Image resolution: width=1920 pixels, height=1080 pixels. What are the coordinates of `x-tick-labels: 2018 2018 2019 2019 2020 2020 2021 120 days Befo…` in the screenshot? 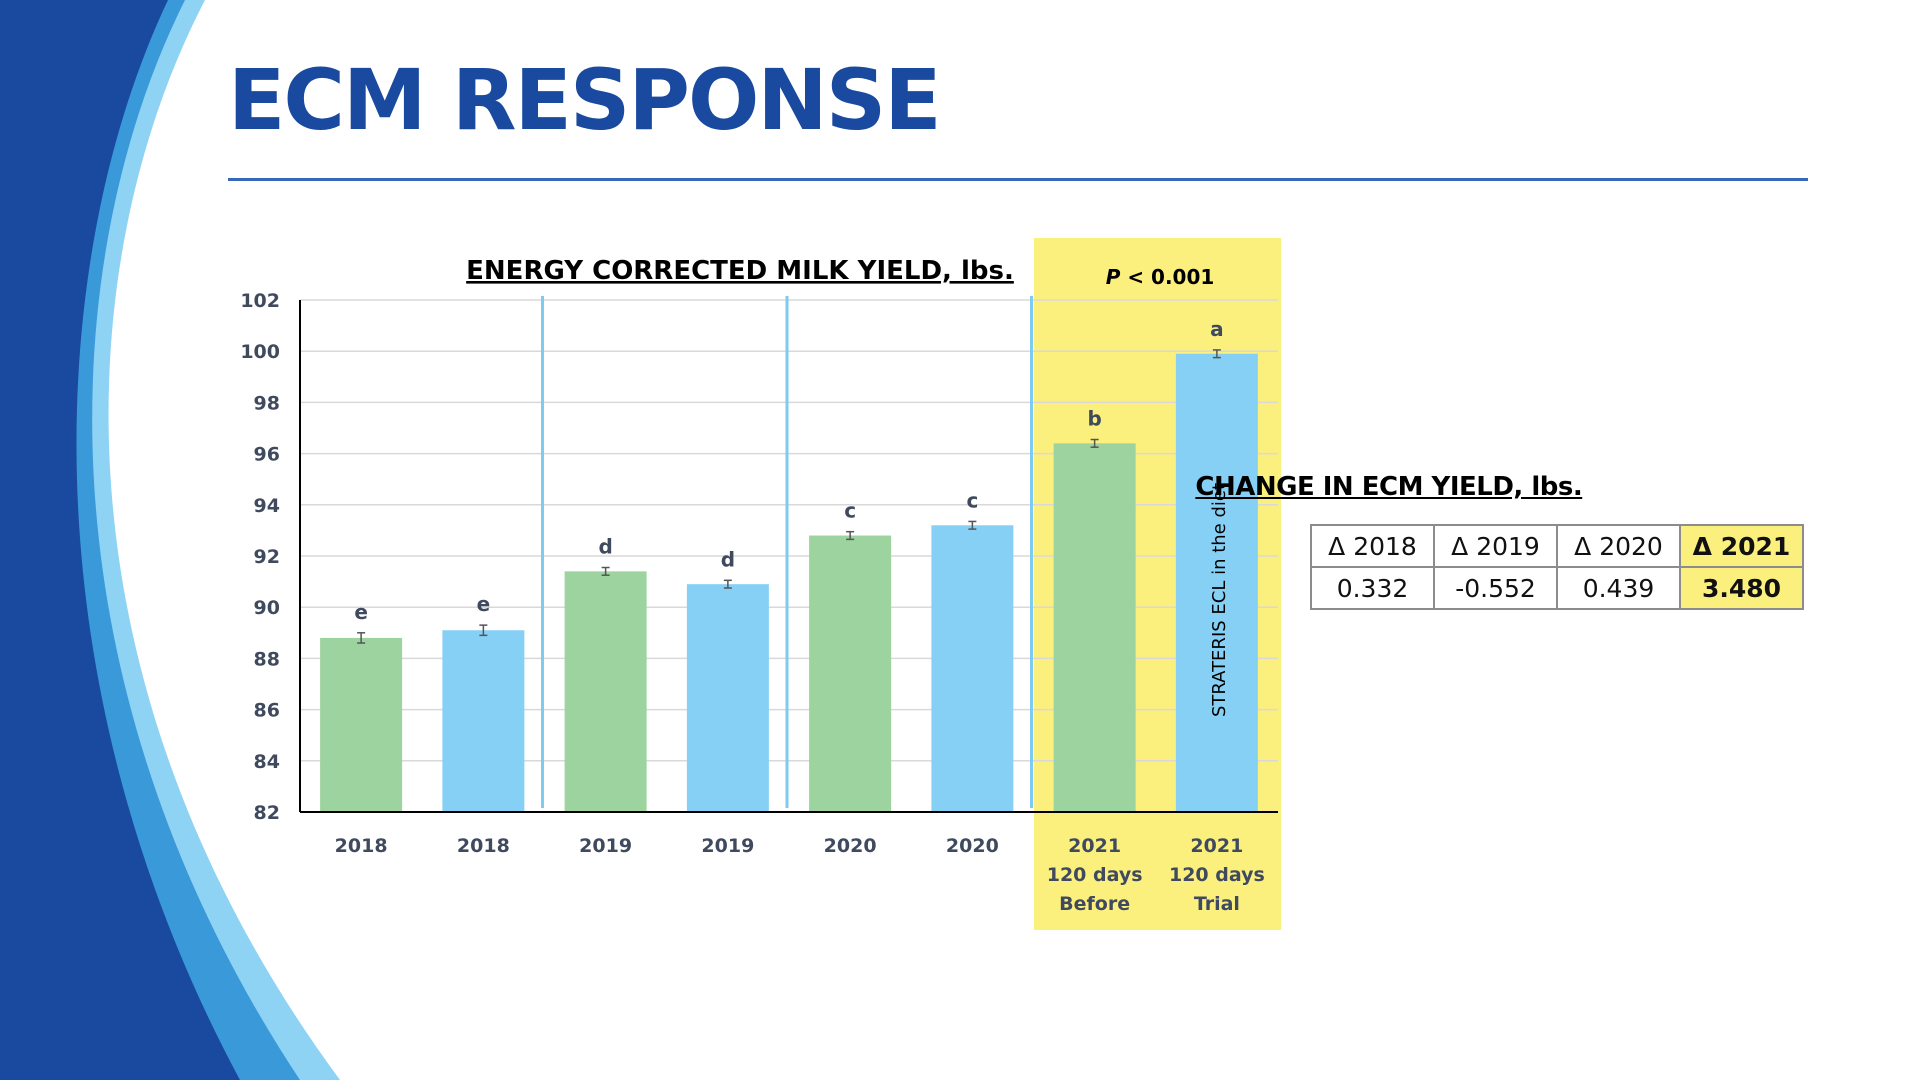 It's located at (800, 875).